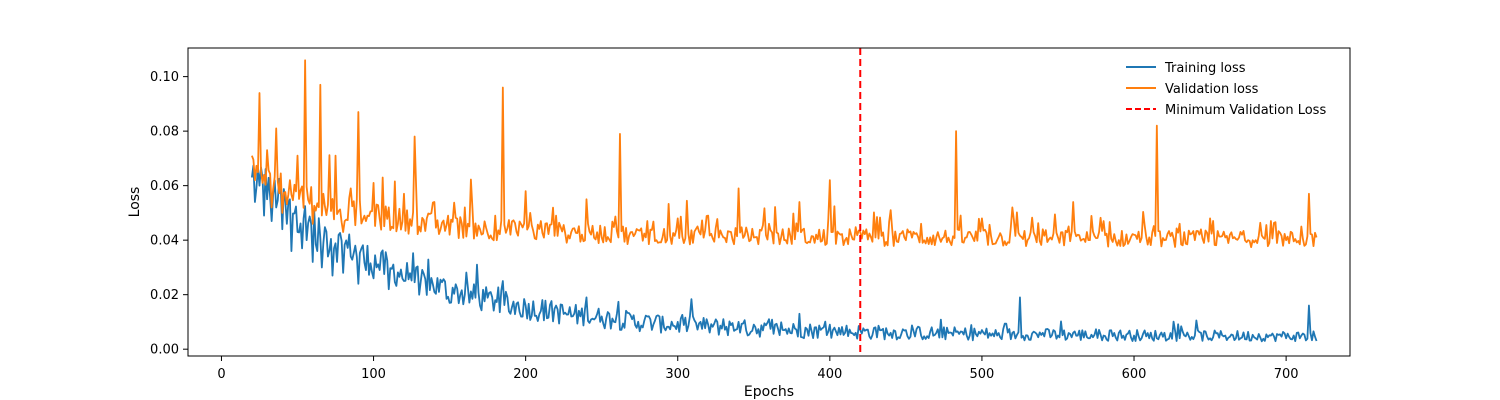 This screenshot has height=400, width=1500. I want to click on y-tick-label: 0.04, so click(164, 241).